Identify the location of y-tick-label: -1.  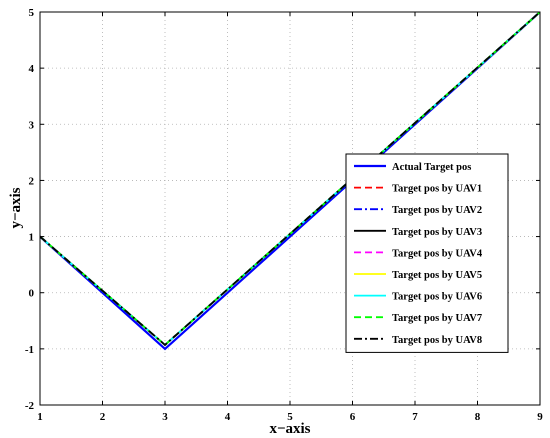
(29, 350).